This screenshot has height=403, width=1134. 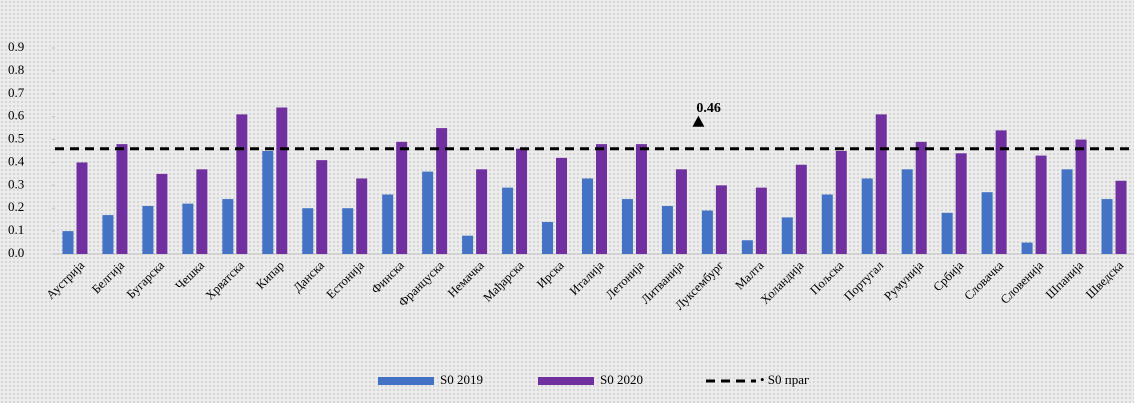 I want to click on x-tick-label: Чешка, so click(x=190, y=275).